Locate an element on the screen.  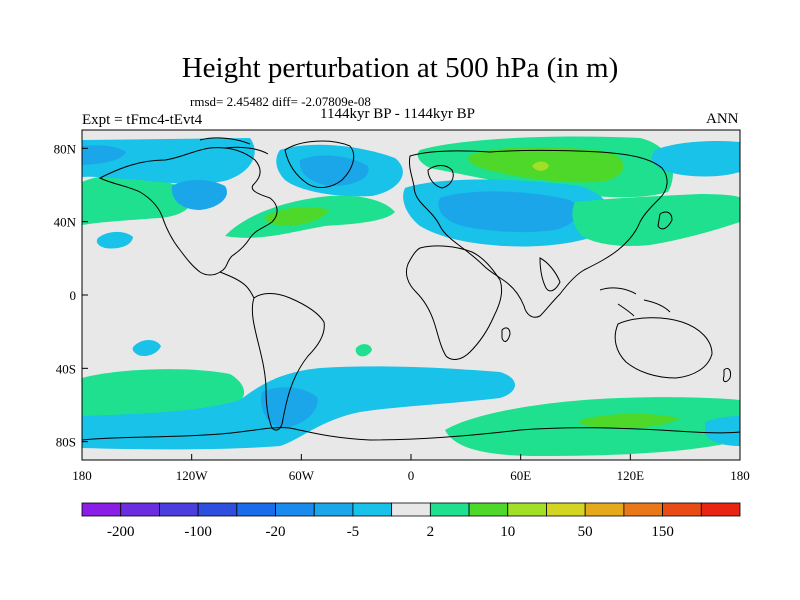
madagascar-coast is located at coordinates (506, 334).